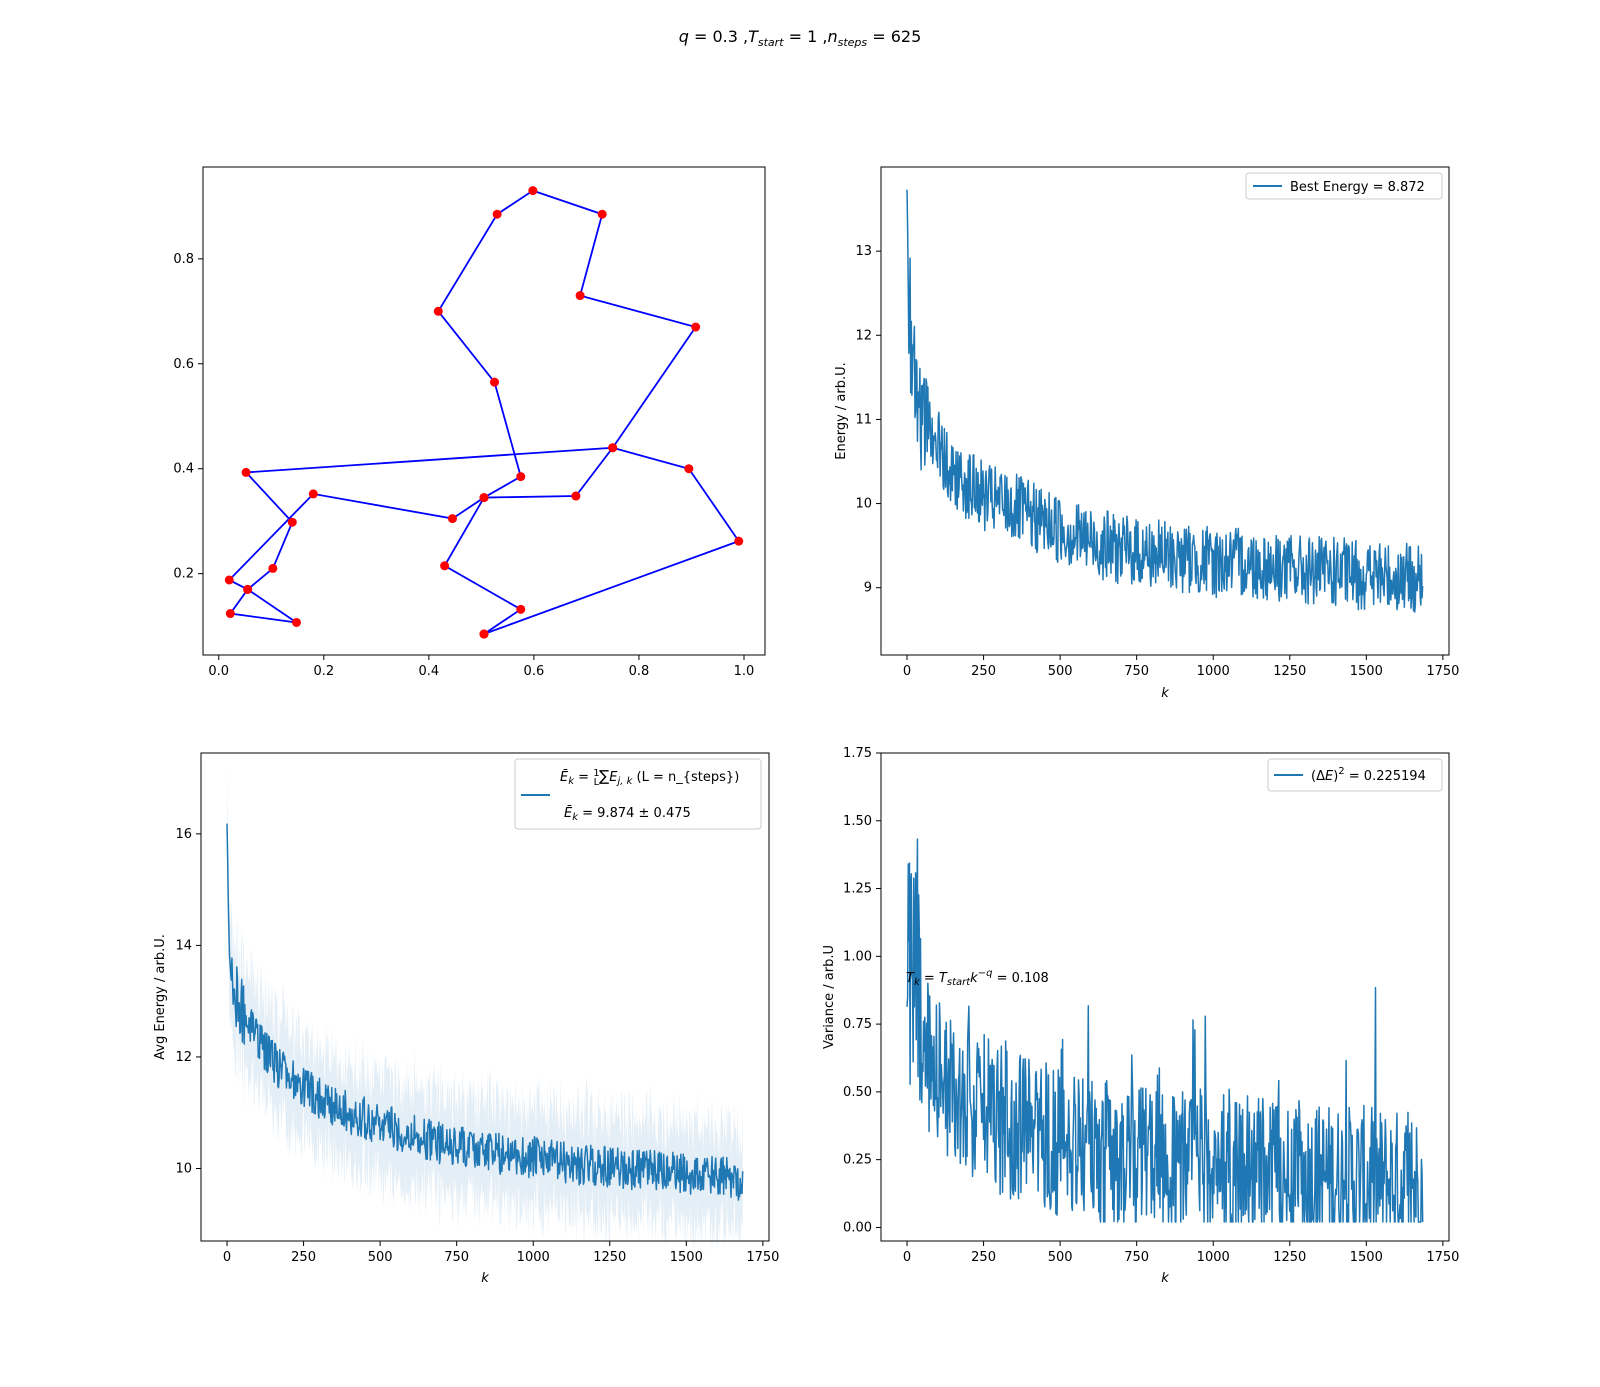 This screenshot has height=1387, width=1600. I want to click on route-ytick-label: 0.8, so click(183, 259).